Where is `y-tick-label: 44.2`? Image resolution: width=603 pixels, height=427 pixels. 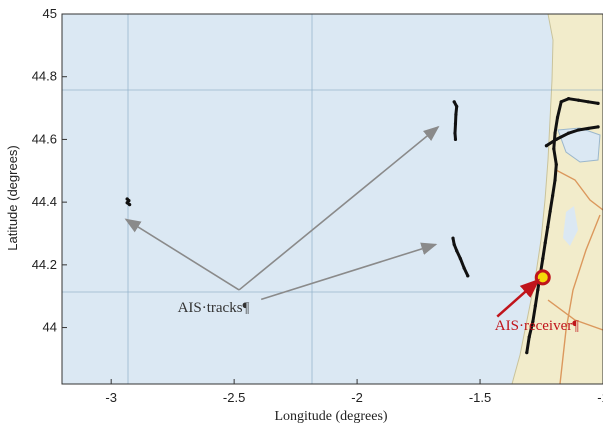 y-tick-label: 44.2 is located at coordinates (44, 264).